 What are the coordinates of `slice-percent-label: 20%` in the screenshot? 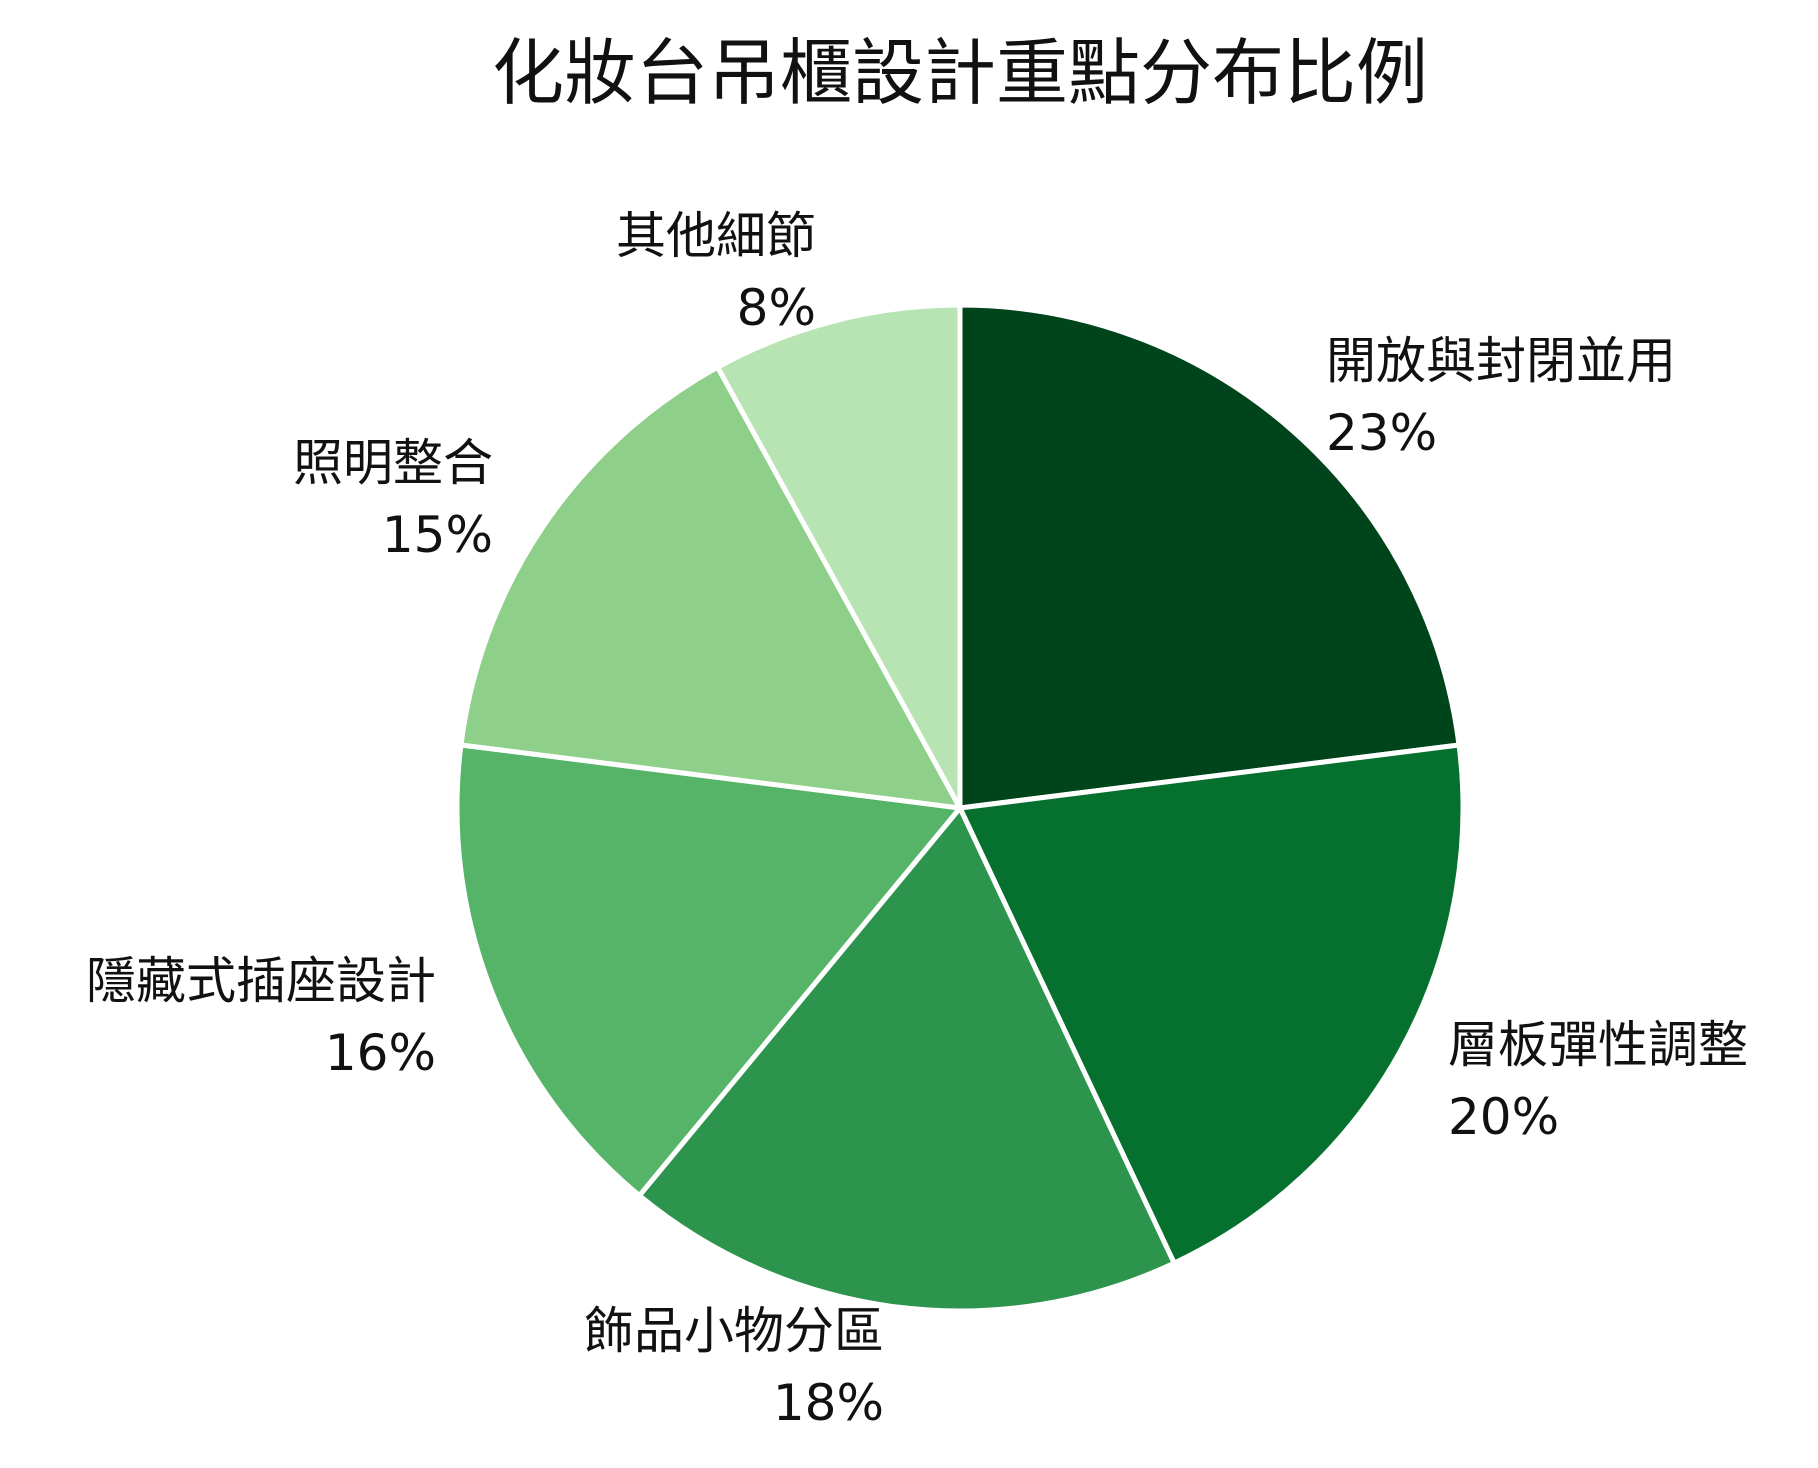 It's located at (1503, 1117).